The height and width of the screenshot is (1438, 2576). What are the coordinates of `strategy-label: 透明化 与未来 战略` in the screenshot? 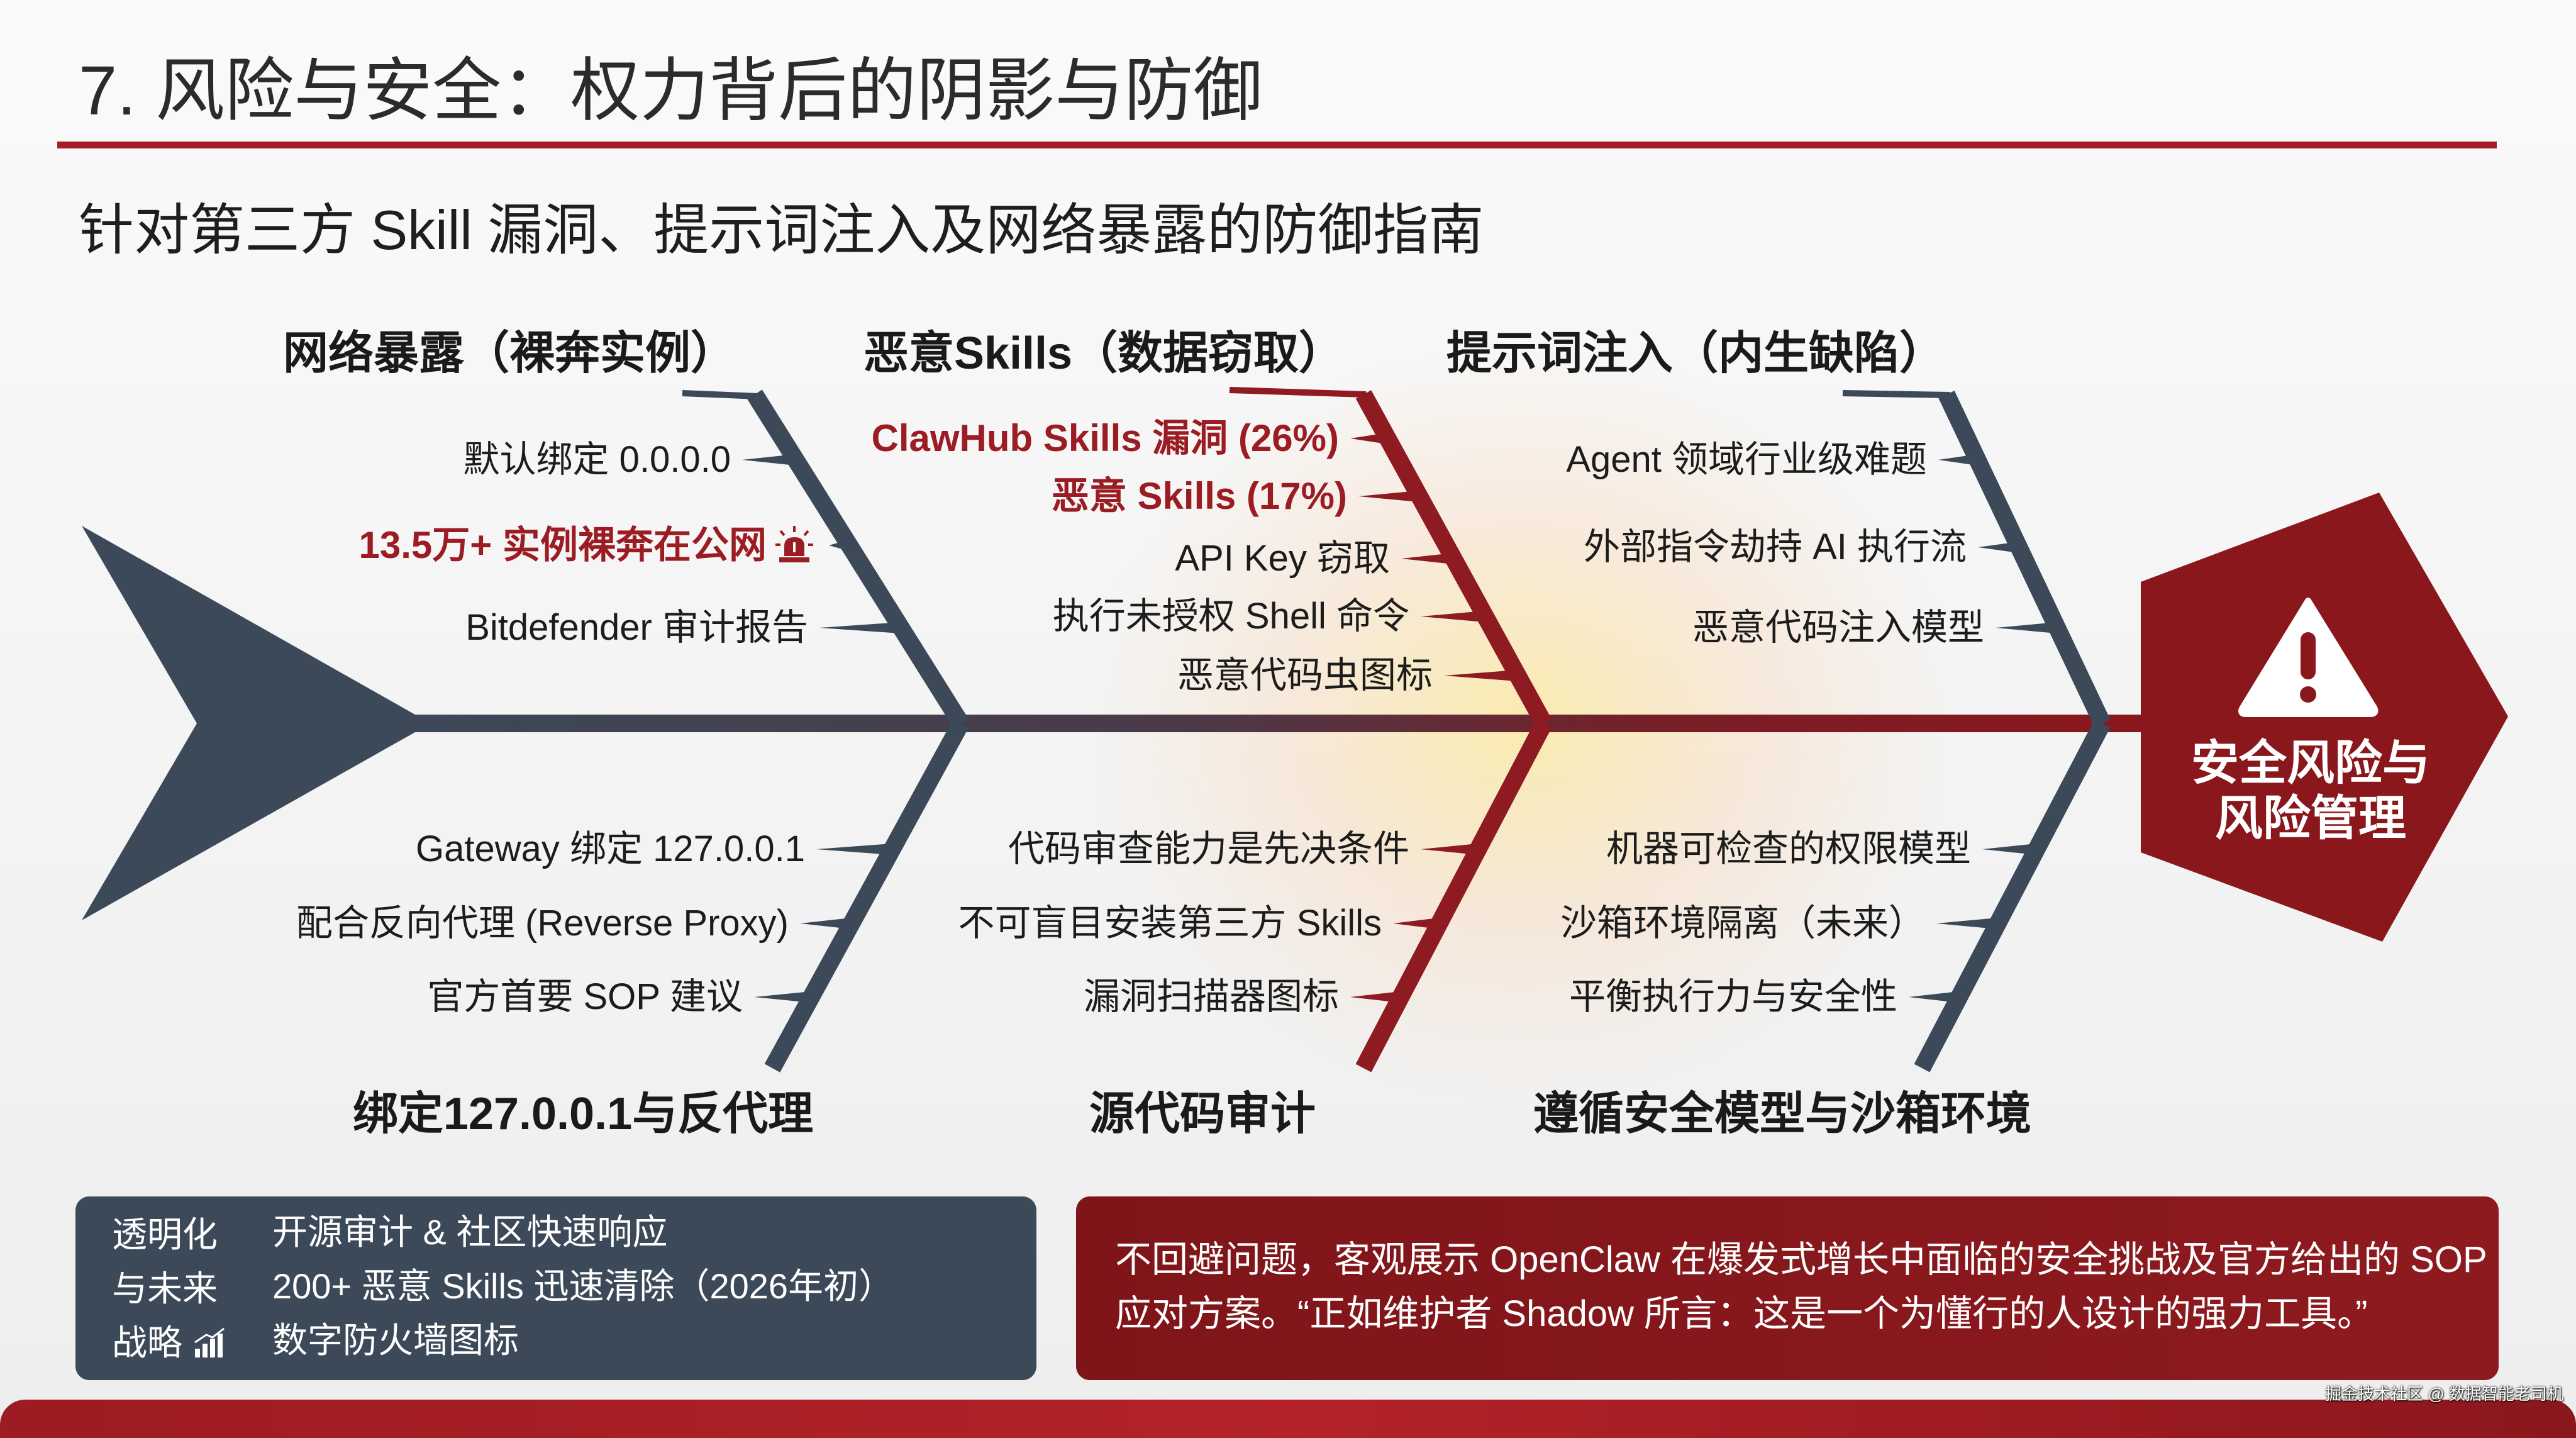 It's located at (169, 1289).